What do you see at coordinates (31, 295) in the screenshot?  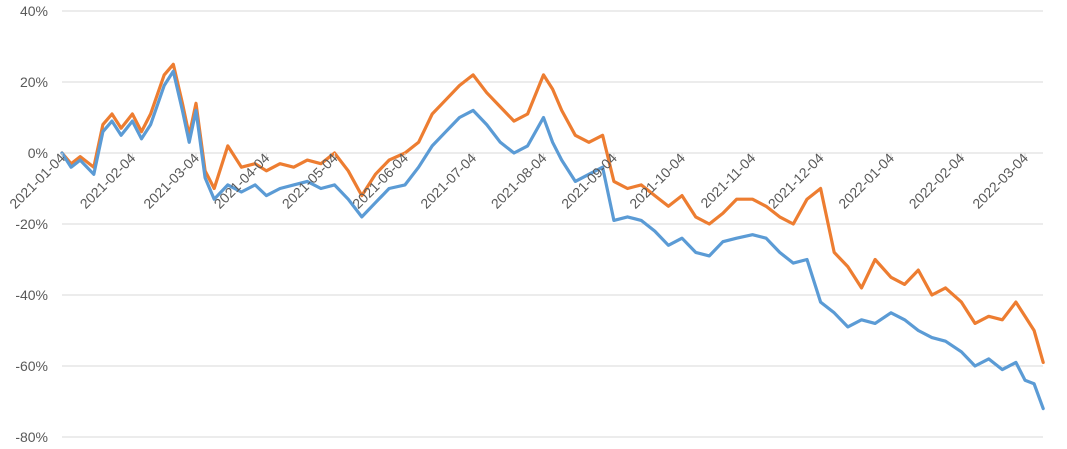 I see `y-tick-label: -40%` at bounding box center [31, 295].